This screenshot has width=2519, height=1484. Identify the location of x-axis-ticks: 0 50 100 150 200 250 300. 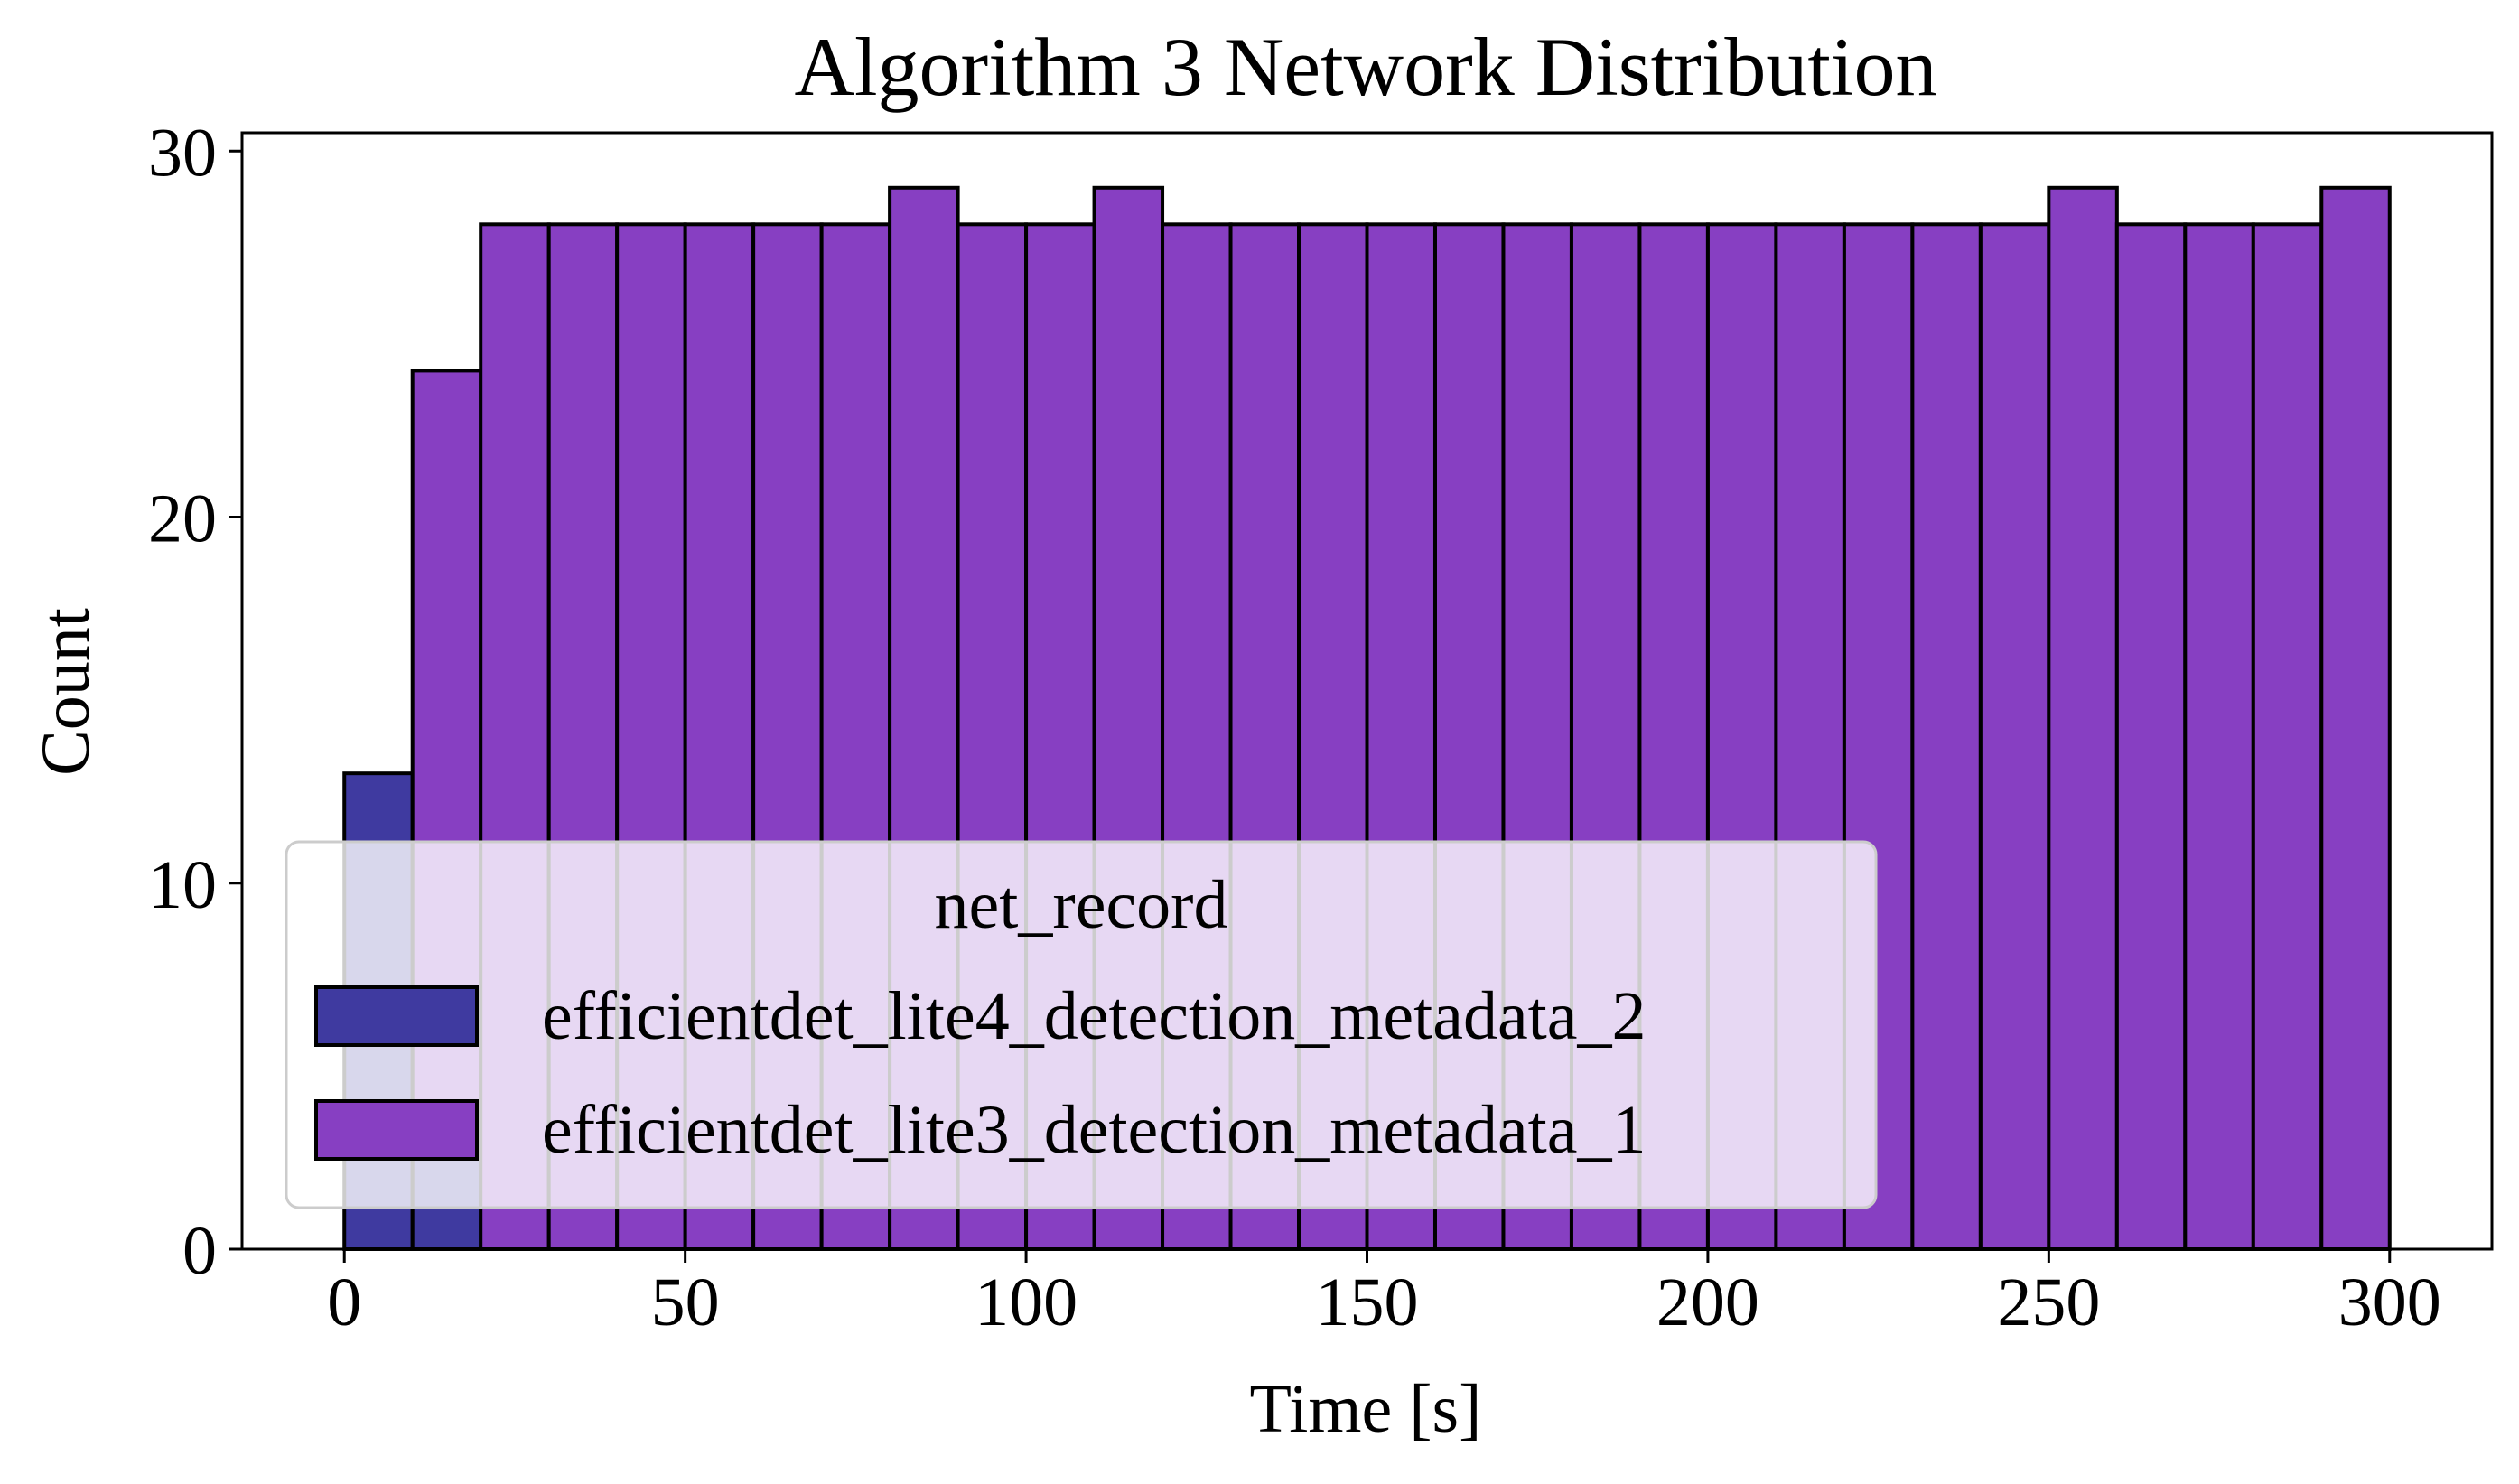
(1384, 1294).